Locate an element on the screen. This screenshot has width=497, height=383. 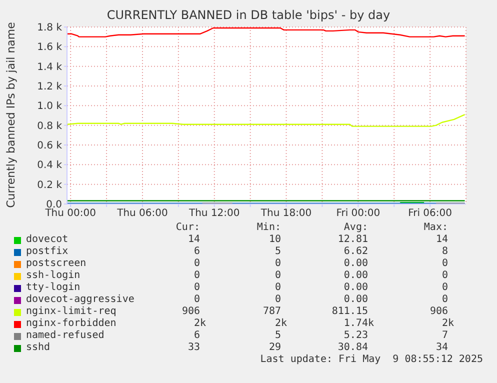
x-tick-label: Thu 12:00 is located at coordinates (214, 214).